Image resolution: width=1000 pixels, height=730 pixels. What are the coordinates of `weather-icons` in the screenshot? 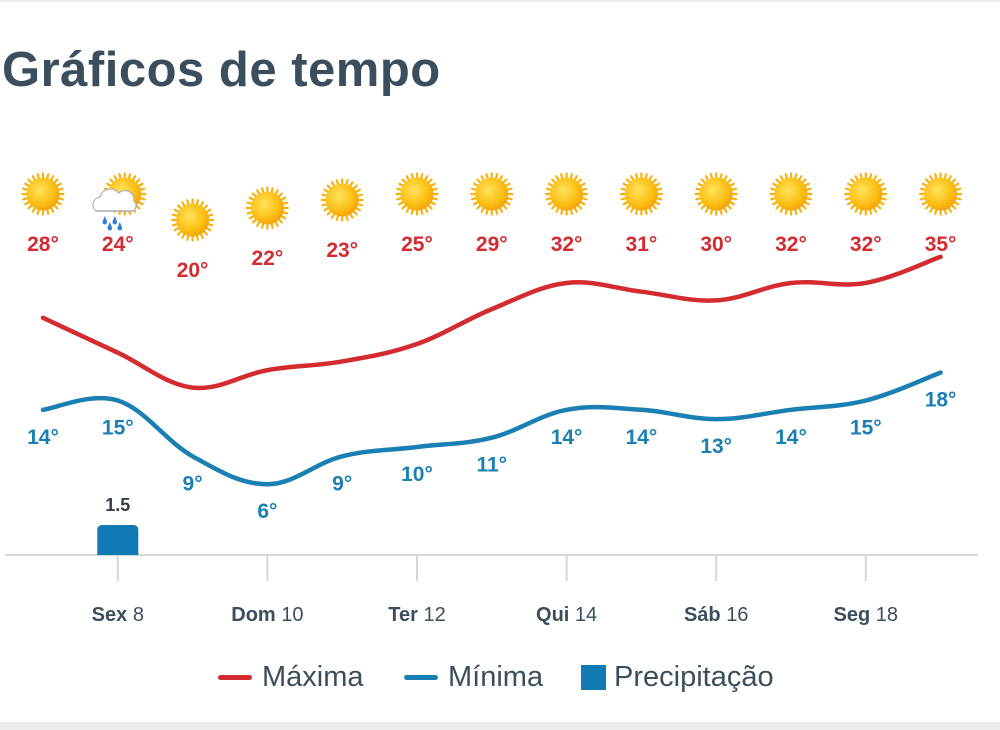 It's located at (492, 207).